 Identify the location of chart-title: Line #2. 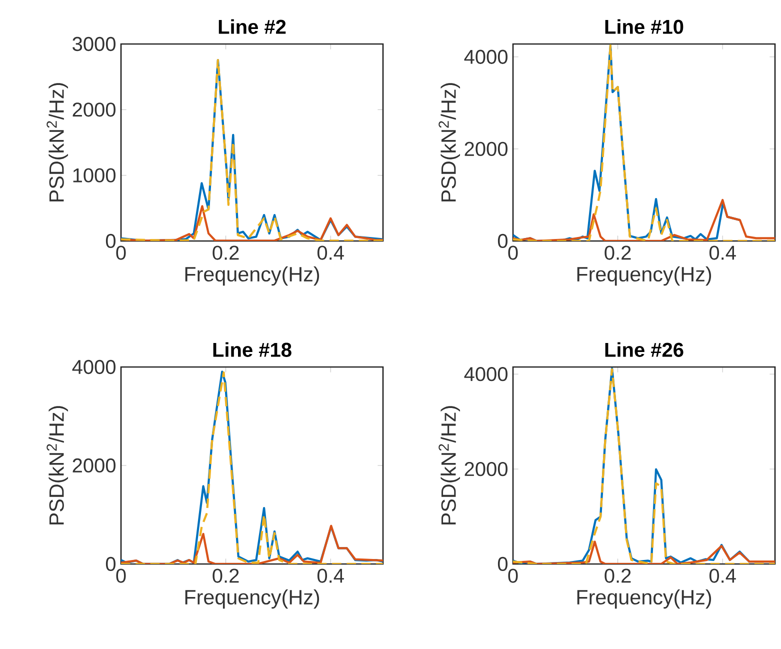
(252, 26).